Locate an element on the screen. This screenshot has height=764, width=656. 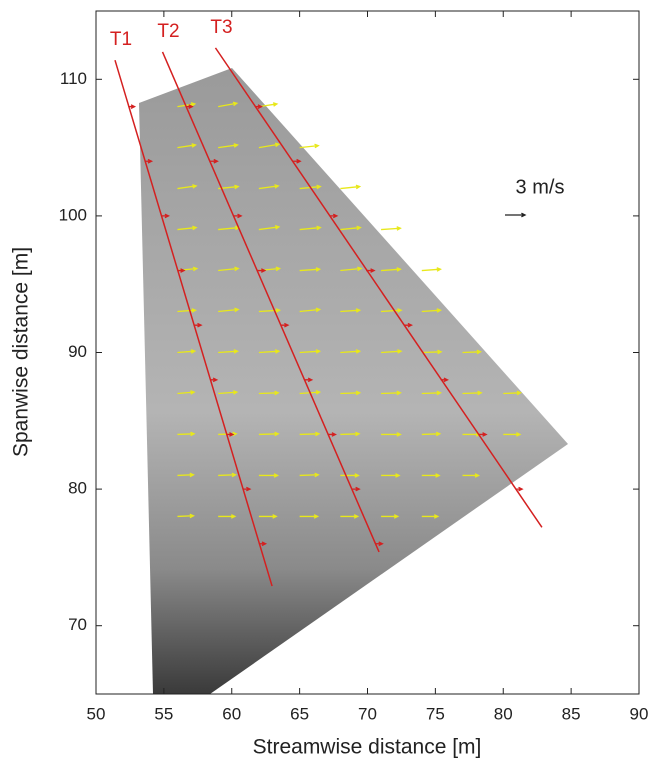
y-tick-label: 80 is located at coordinates (77, 488).